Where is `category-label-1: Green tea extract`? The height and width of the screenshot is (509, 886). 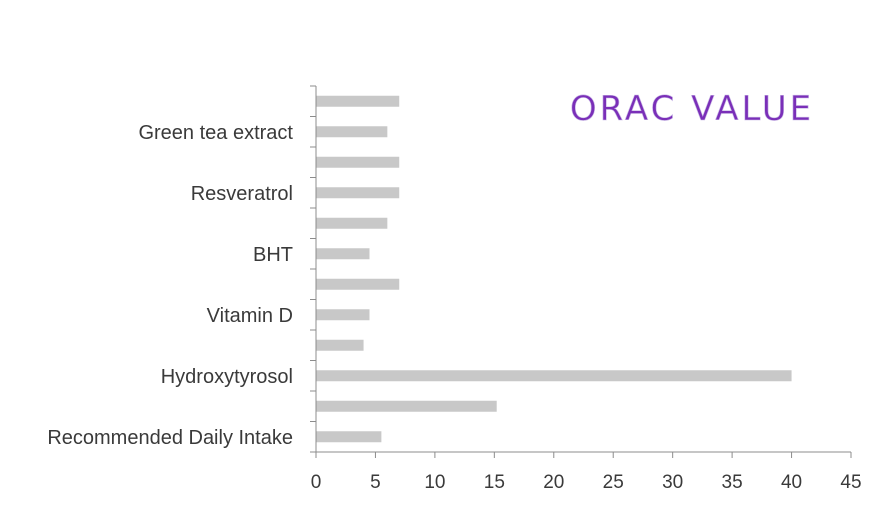
category-label-1: Green tea extract is located at coordinates (215, 133).